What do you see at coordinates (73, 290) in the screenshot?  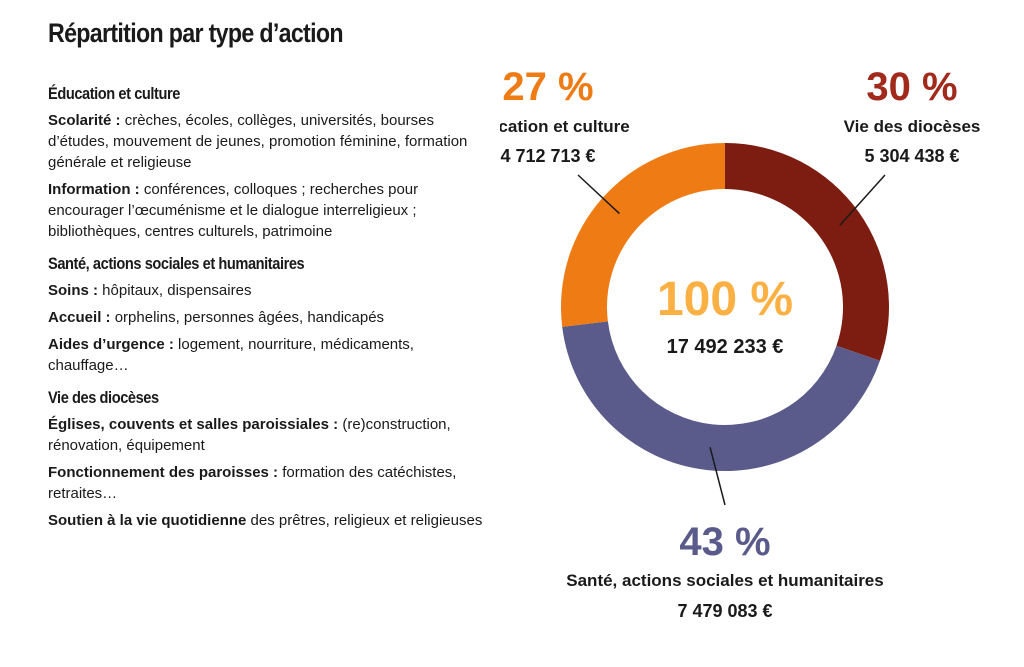 I see `item-label: Soins :` at bounding box center [73, 290].